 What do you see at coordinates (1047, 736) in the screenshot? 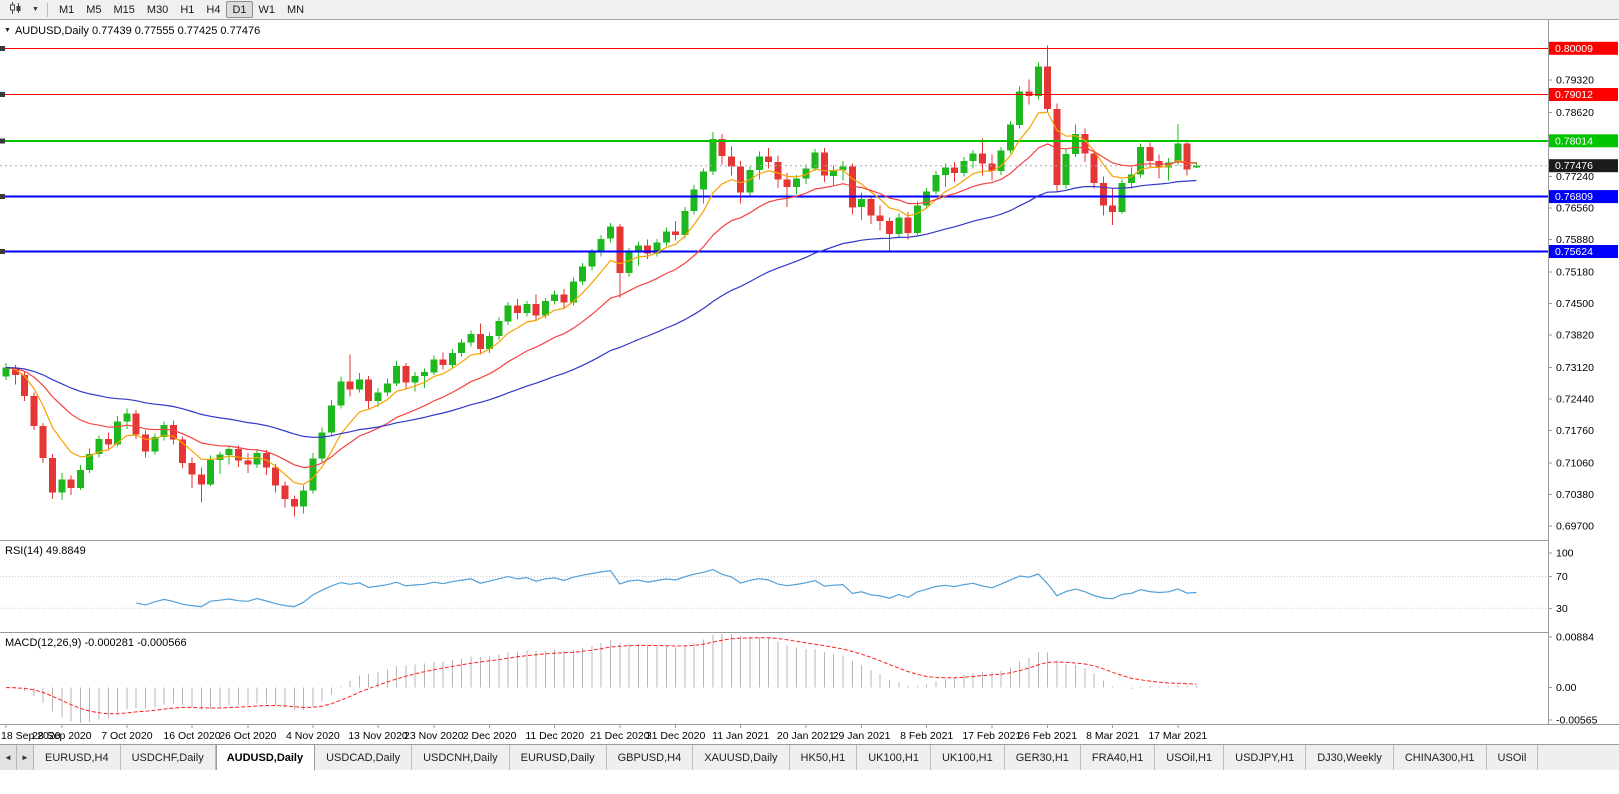
I see `svg-text: 26 Feb 2021` at bounding box center [1047, 736].